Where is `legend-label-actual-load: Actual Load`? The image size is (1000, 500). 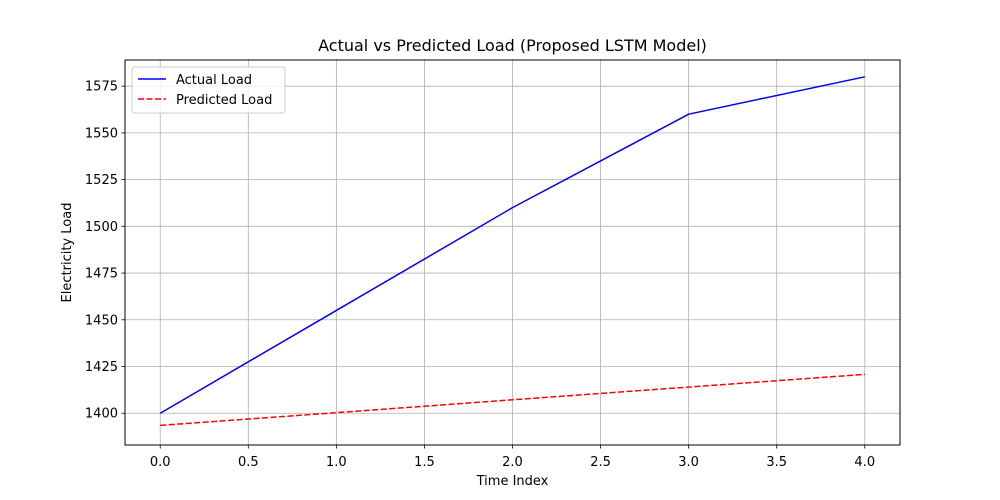
legend-label-actual-load: Actual Load is located at coordinates (214, 80).